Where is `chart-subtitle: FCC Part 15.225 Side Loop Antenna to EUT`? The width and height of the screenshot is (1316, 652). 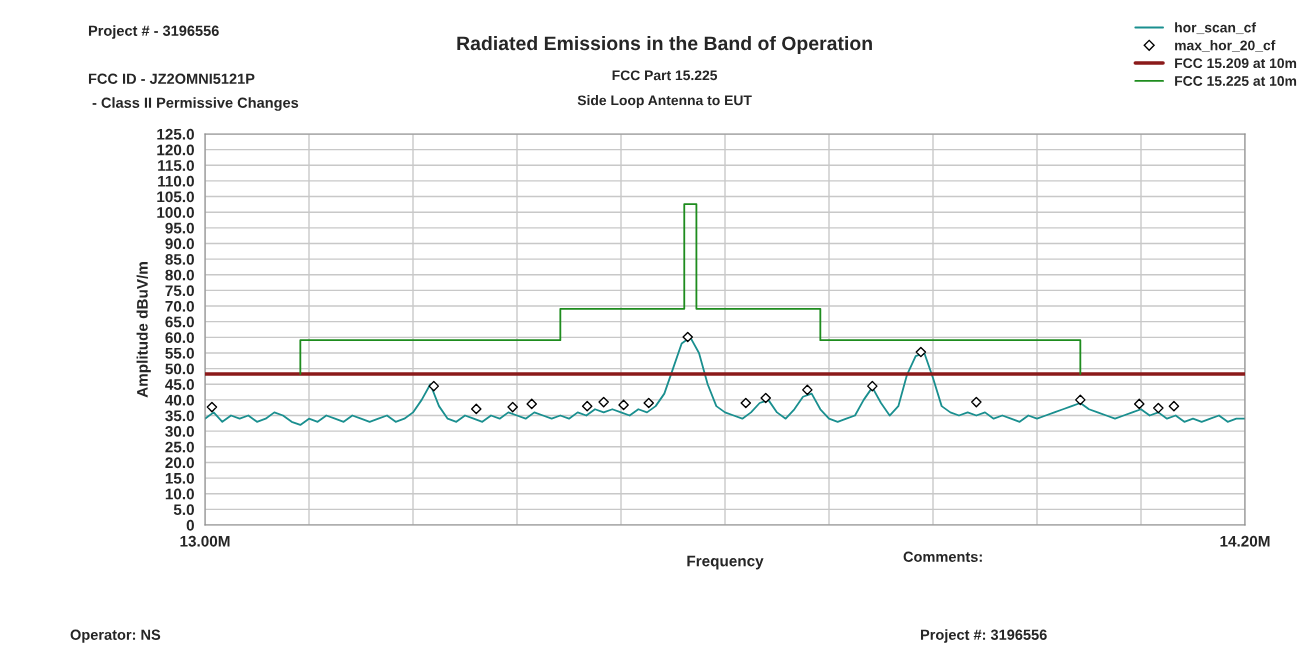 chart-subtitle: FCC Part 15.225 Side Loop Antenna to EUT is located at coordinates (664, 89).